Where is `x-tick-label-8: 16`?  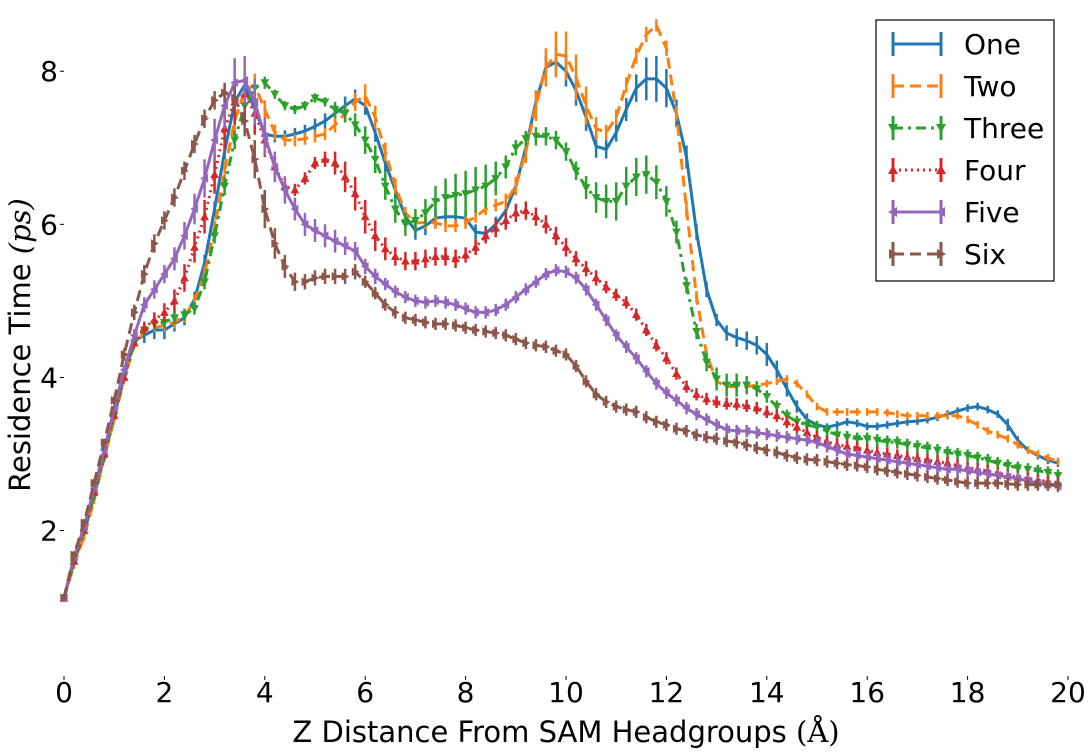 x-tick-label-8: 16 is located at coordinates (867, 692).